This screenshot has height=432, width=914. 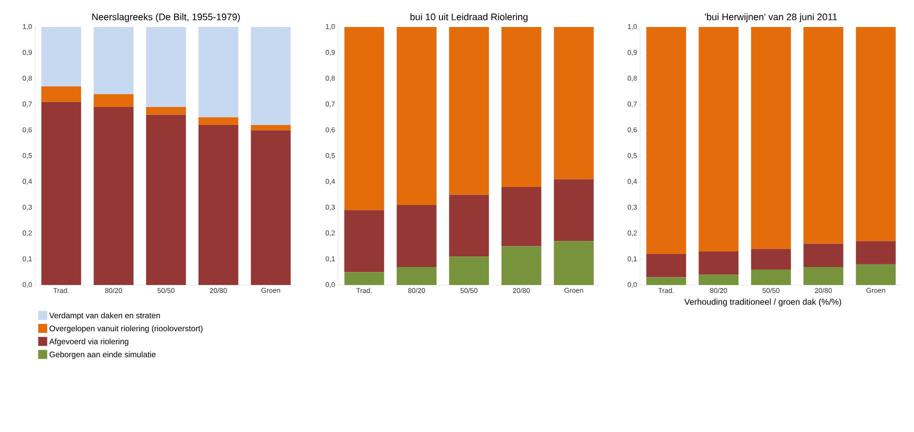 I want to click on chart-title: 'bui Herwijnen' van 28 juni 2011, so click(x=771, y=17).